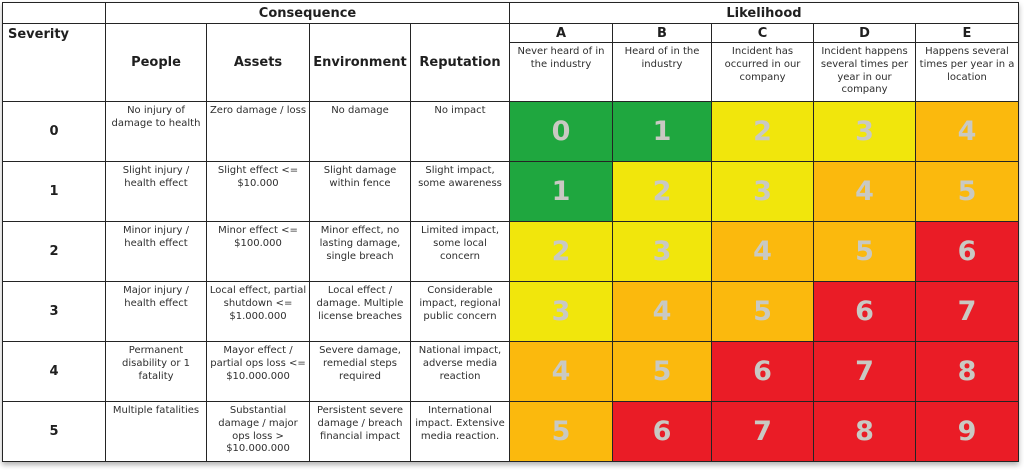  Describe the element at coordinates (360, 371) in the screenshot. I see `environment-cell: Severe damage, remedial steps required` at that location.